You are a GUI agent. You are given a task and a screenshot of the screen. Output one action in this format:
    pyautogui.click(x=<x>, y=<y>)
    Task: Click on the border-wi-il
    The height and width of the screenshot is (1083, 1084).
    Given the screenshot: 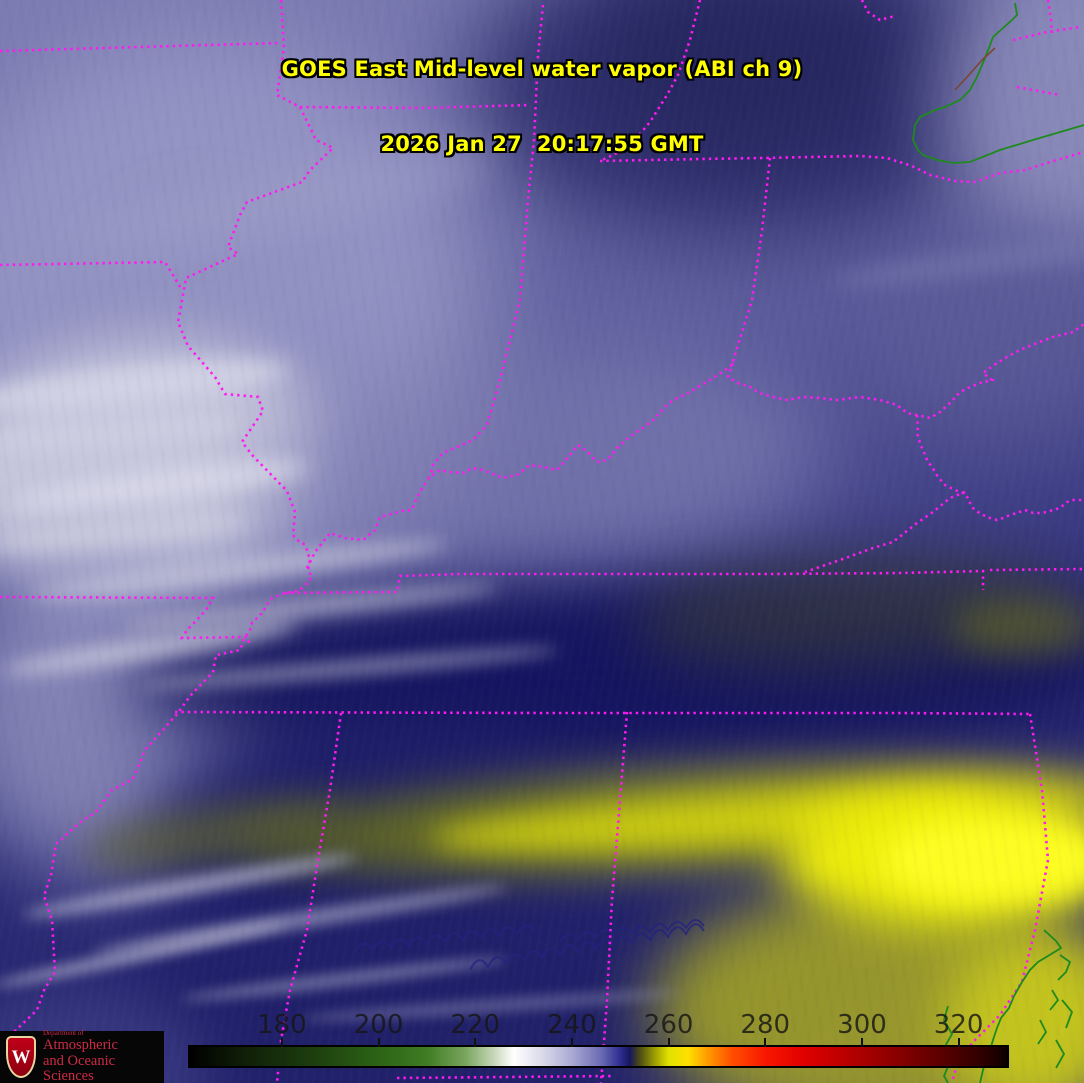 What is the action you would take?
    pyautogui.click(x=415, y=106)
    